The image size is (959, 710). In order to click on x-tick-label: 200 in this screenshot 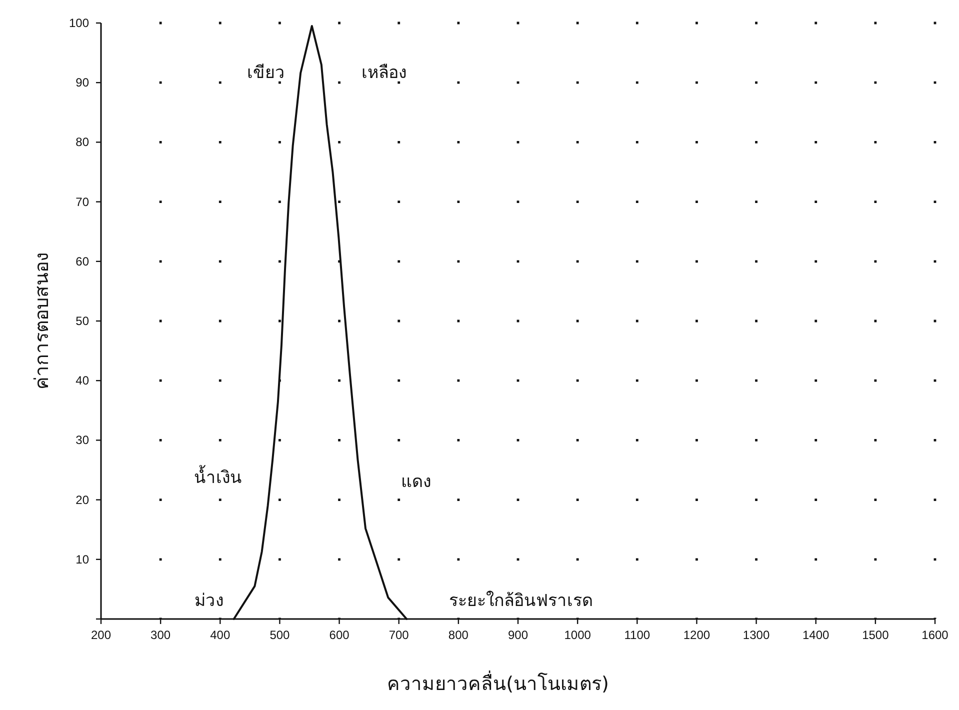, I will do `click(101, 635)`.